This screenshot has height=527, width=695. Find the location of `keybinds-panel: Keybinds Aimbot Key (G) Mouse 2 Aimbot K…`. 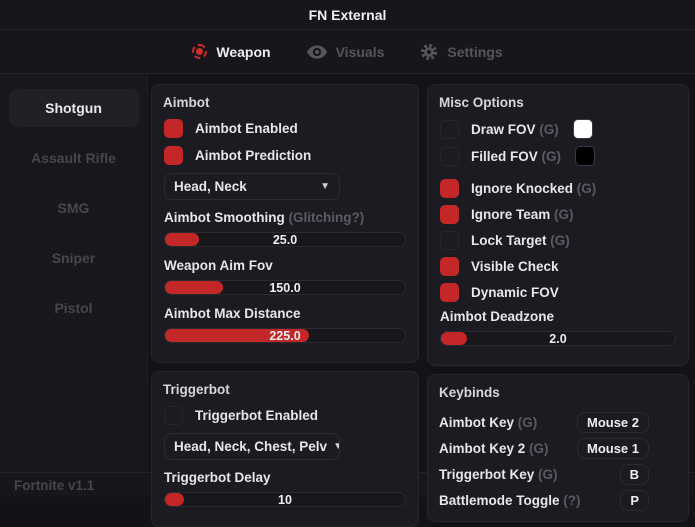

keybinds-panel: Keybinds Aimbot Key (G) Mouse 2 Aimbot K… is located at coordinates (558, 448).